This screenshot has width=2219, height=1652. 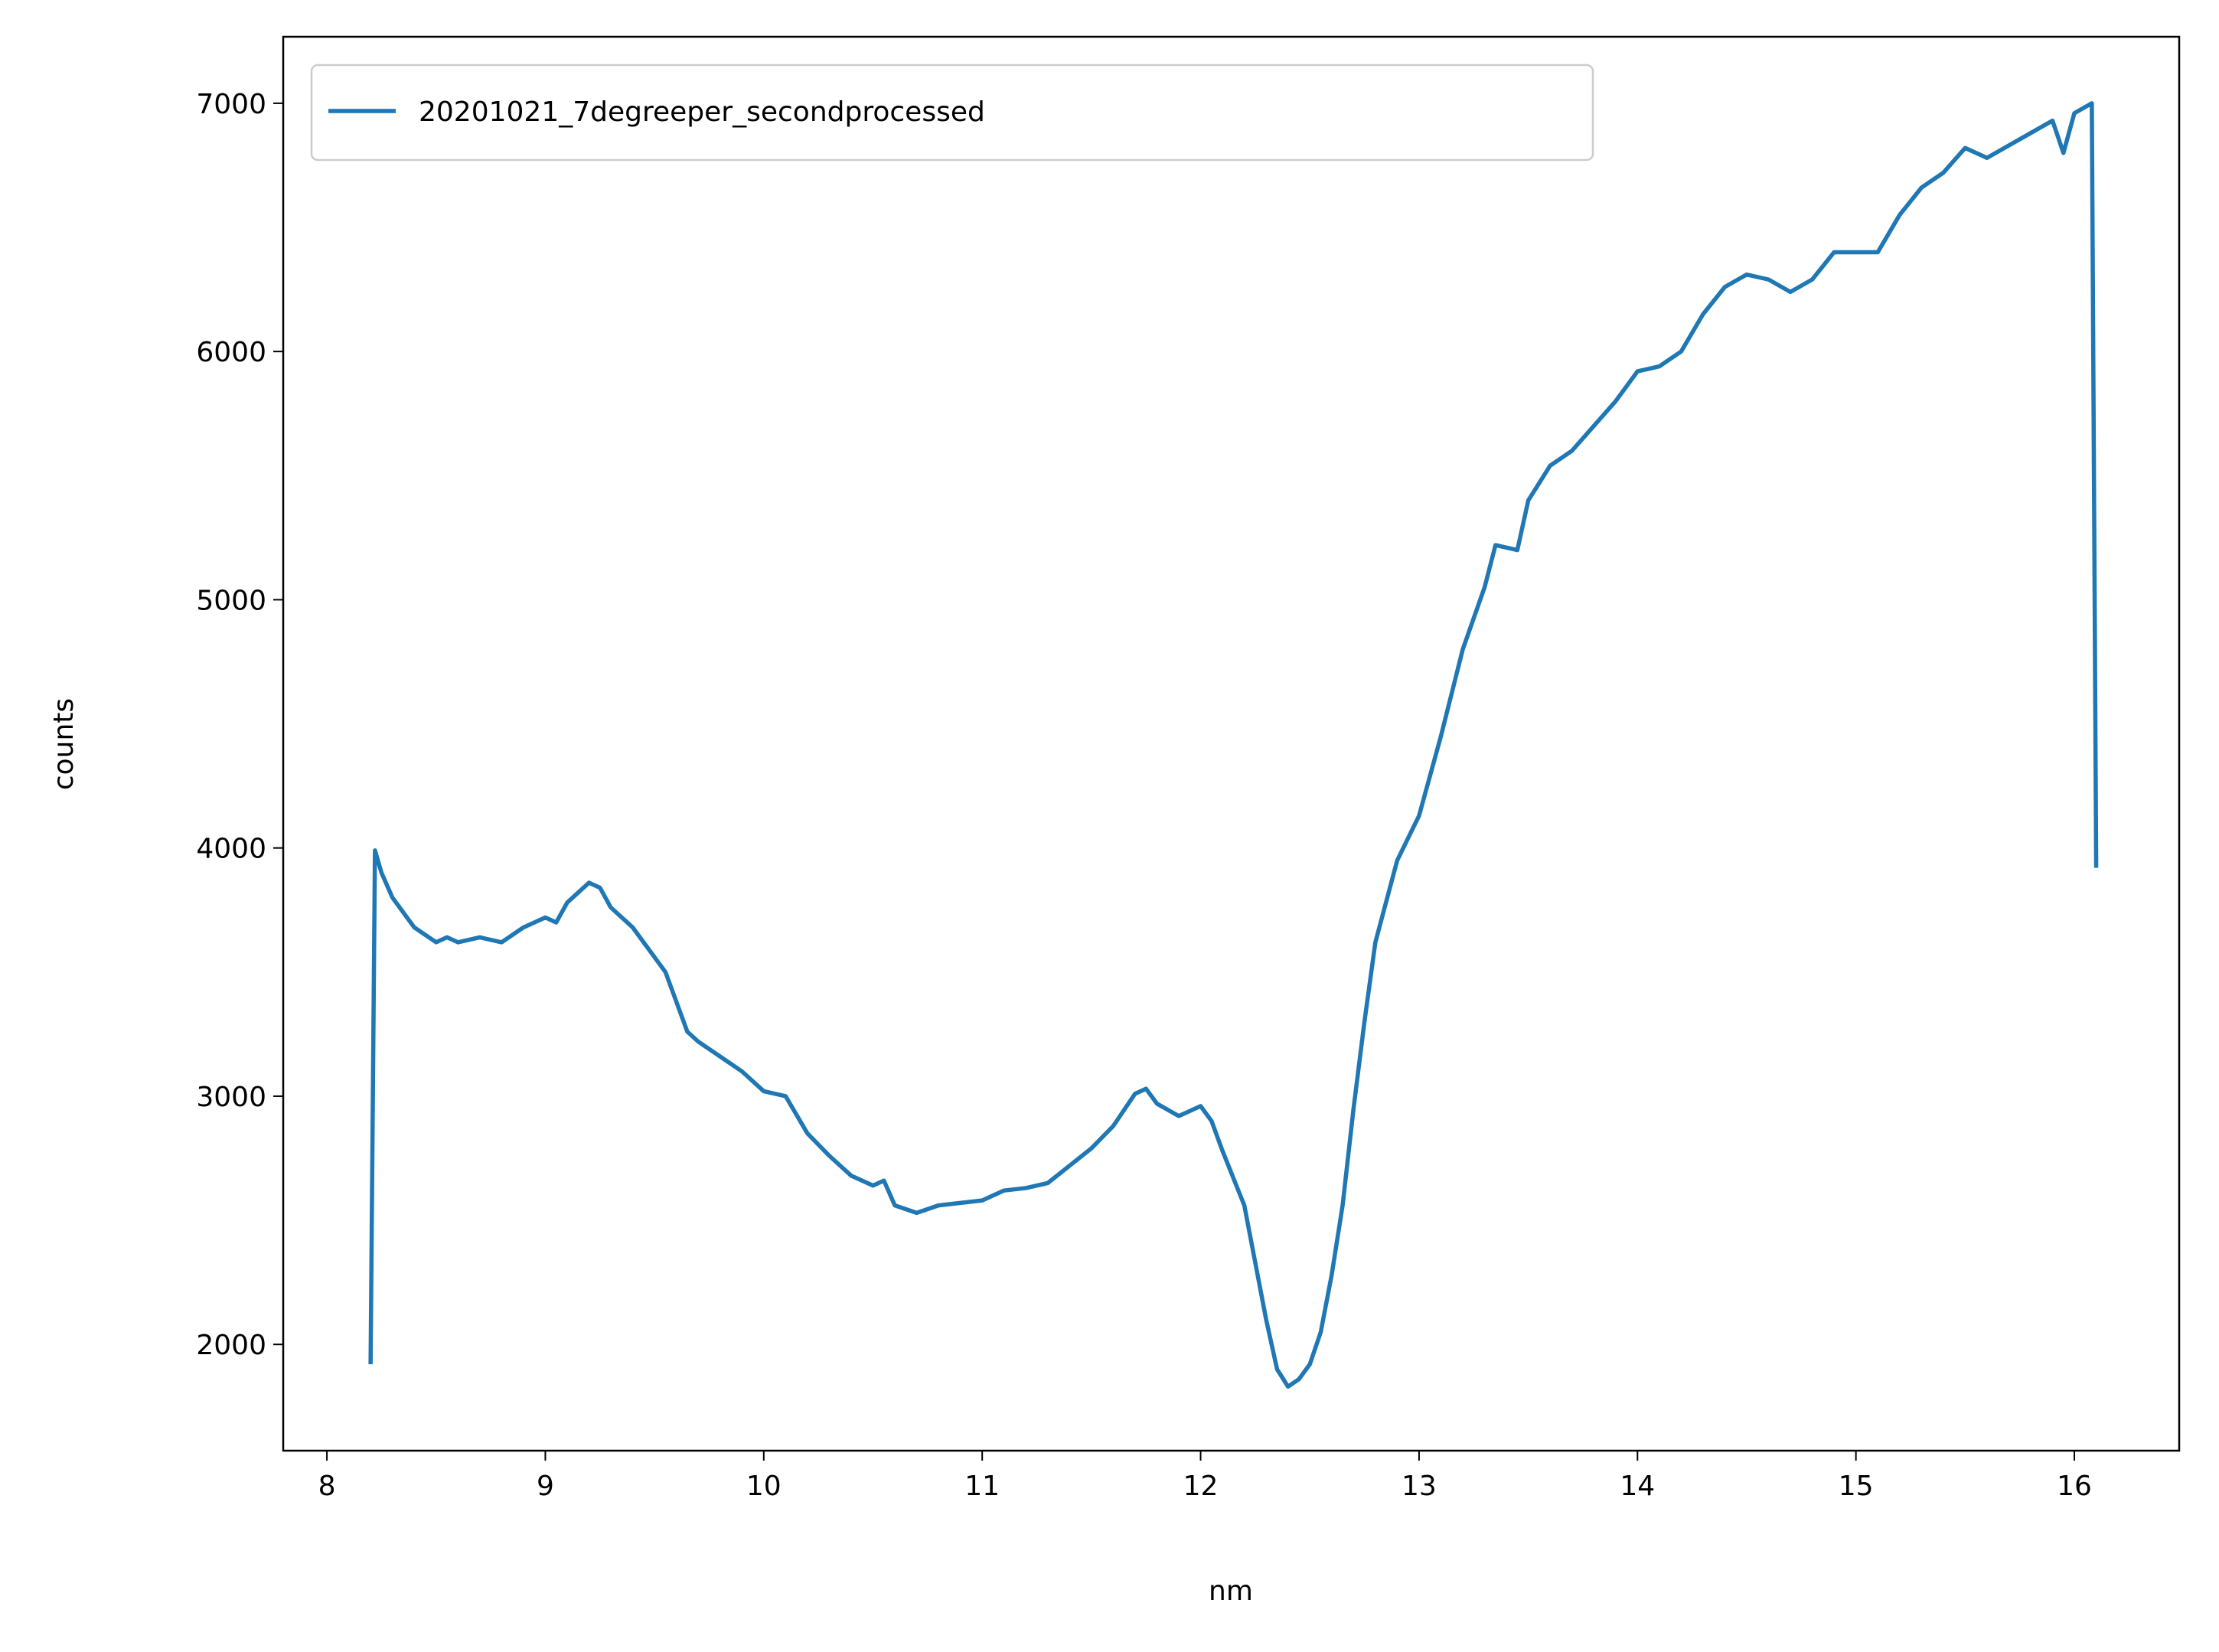 I want to click on y-tick-label: 6000, so click(x=231, y=352).